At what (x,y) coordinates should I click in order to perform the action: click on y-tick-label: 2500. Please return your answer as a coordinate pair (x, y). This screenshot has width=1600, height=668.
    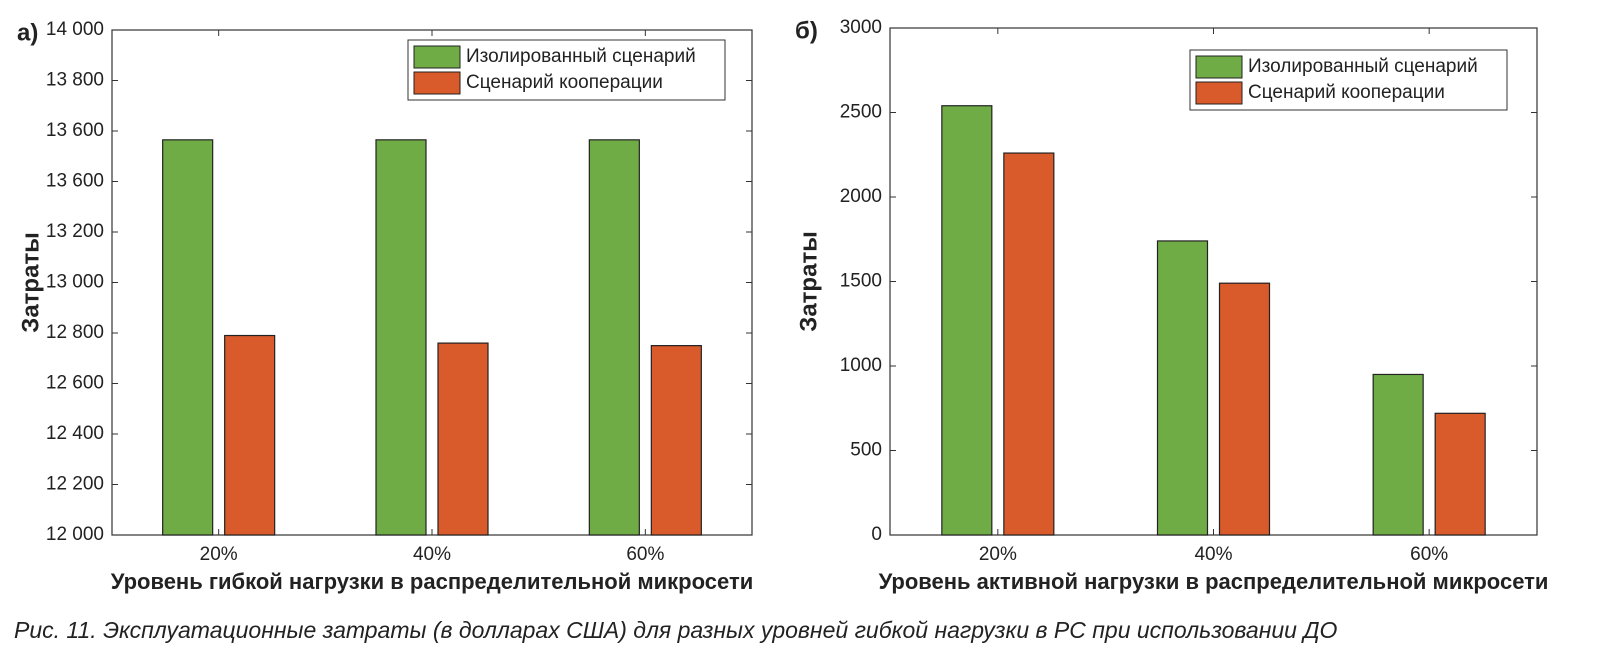
    Looking at the image, I should click on (861, 112).